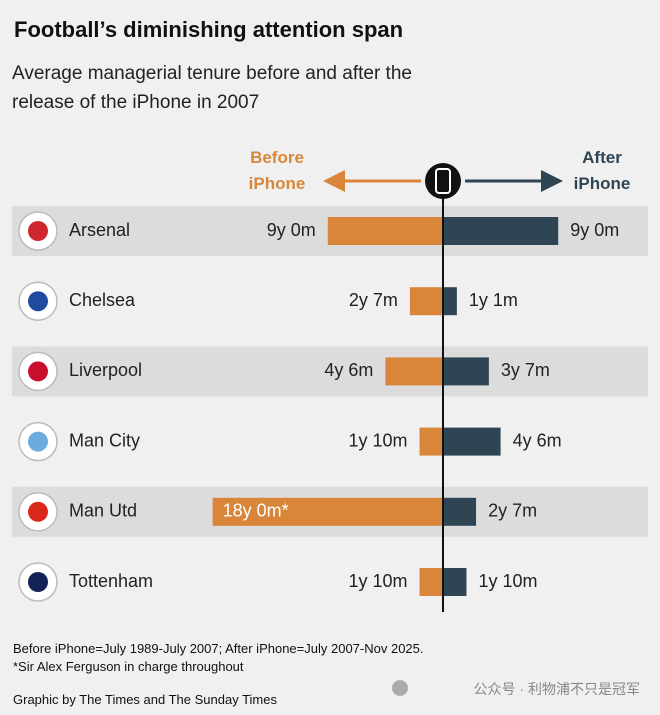 The width and height of the screenshot is (660, 715). I want to click on category-label: Liverpool, so click(105, 370).